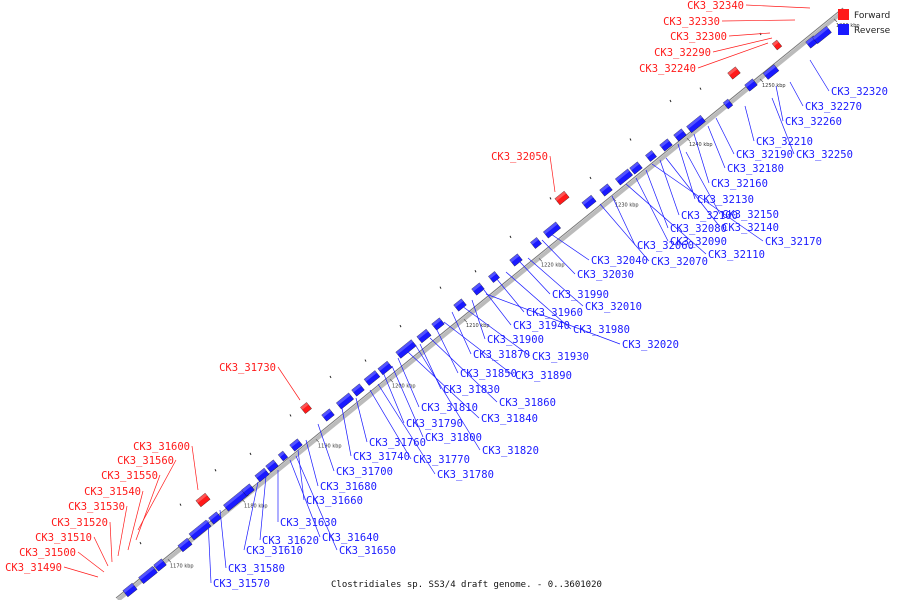 The height and width of the screenshot is (600, 900). Describe the element at coordinates (441, 460) in the screenshot. I see `gene-label: CK3_31770` at that location.